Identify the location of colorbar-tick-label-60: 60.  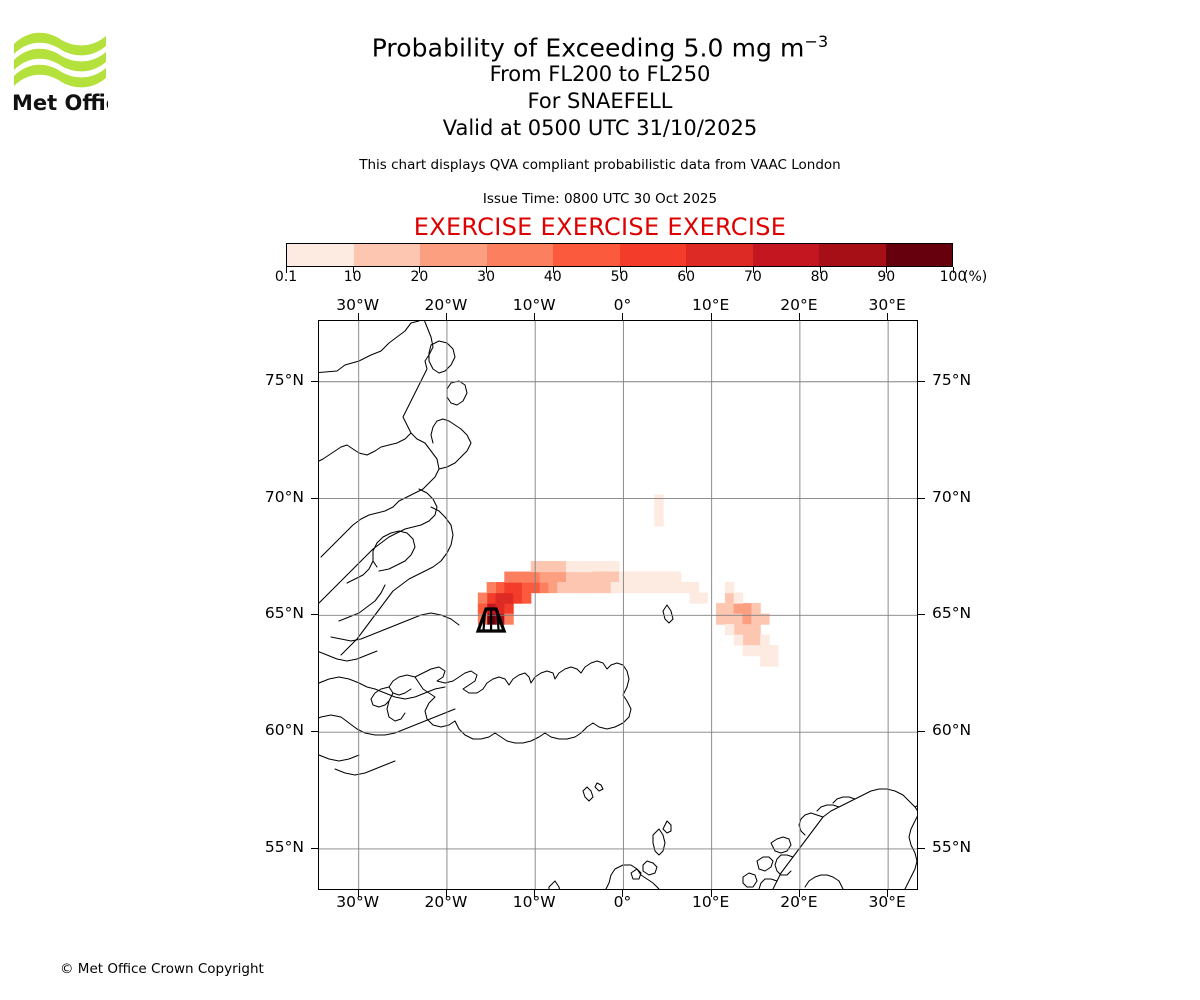
(686, 277).